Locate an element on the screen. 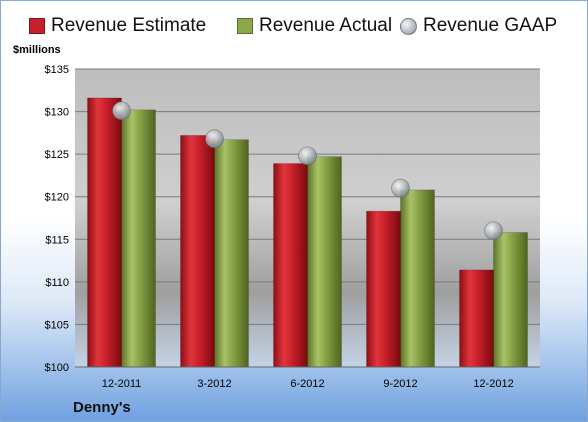  legend-item-revenue-gaap: Revenue GAAP is located at coordinates (478, 26).